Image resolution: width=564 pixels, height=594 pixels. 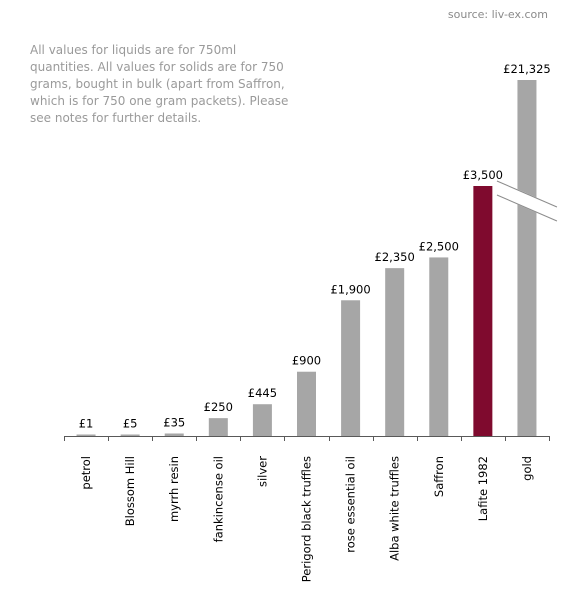 I want to click on axis-break-gap, so click(x=527, y=201).